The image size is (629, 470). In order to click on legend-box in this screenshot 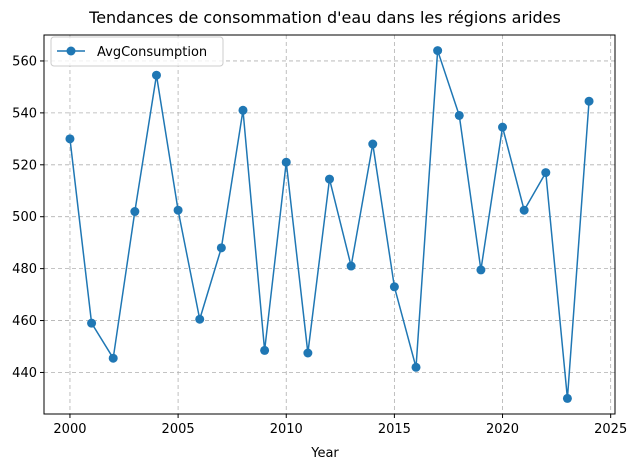, I will do `click(137, 51)`.